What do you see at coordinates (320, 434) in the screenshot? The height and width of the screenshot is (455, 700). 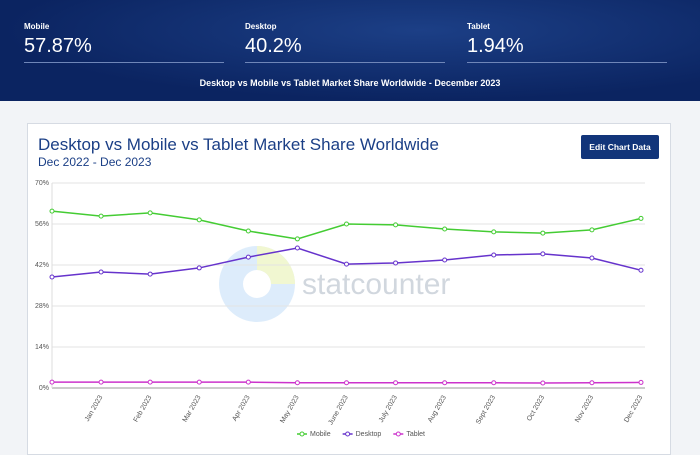 I see `legend-label: Mobile` at bounding box center [320, 434].